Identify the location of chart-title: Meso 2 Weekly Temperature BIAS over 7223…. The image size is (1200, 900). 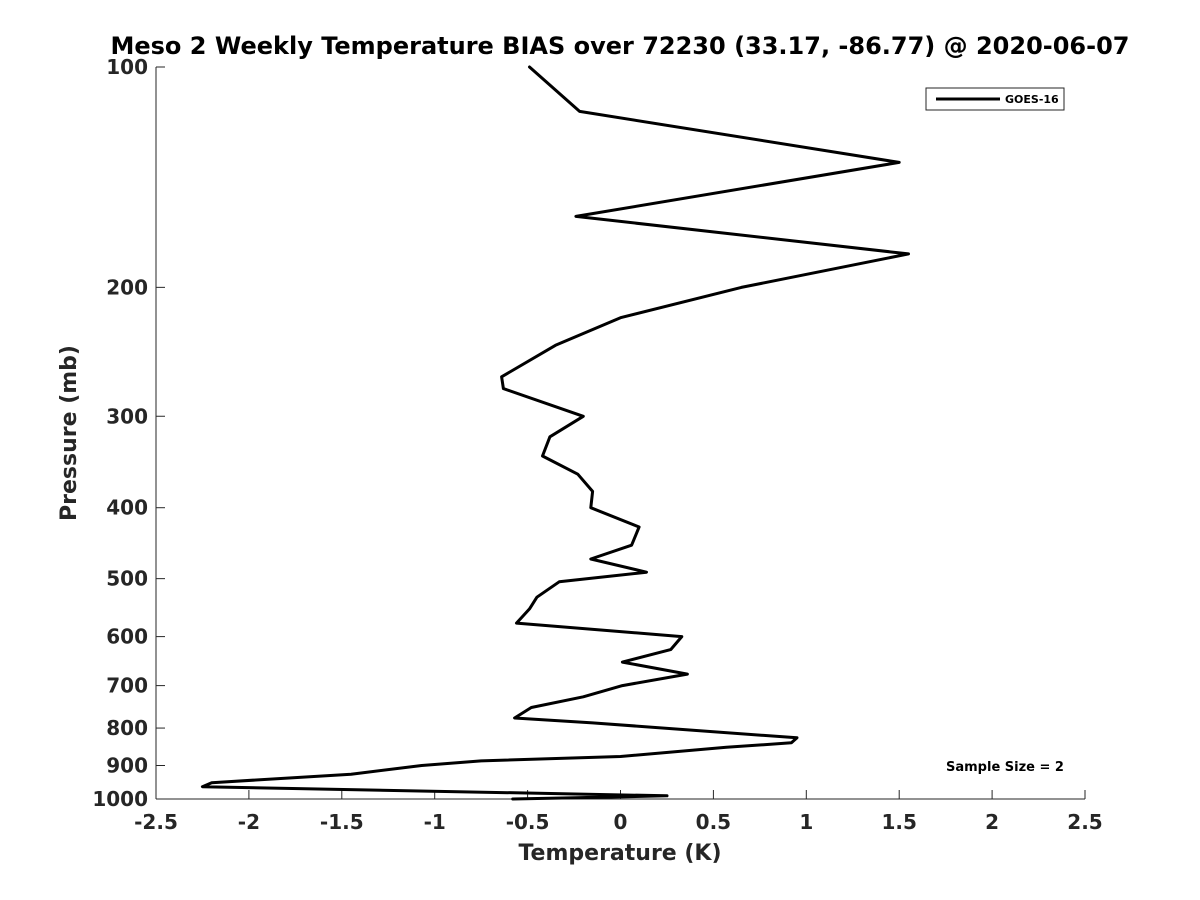
(619, 46).